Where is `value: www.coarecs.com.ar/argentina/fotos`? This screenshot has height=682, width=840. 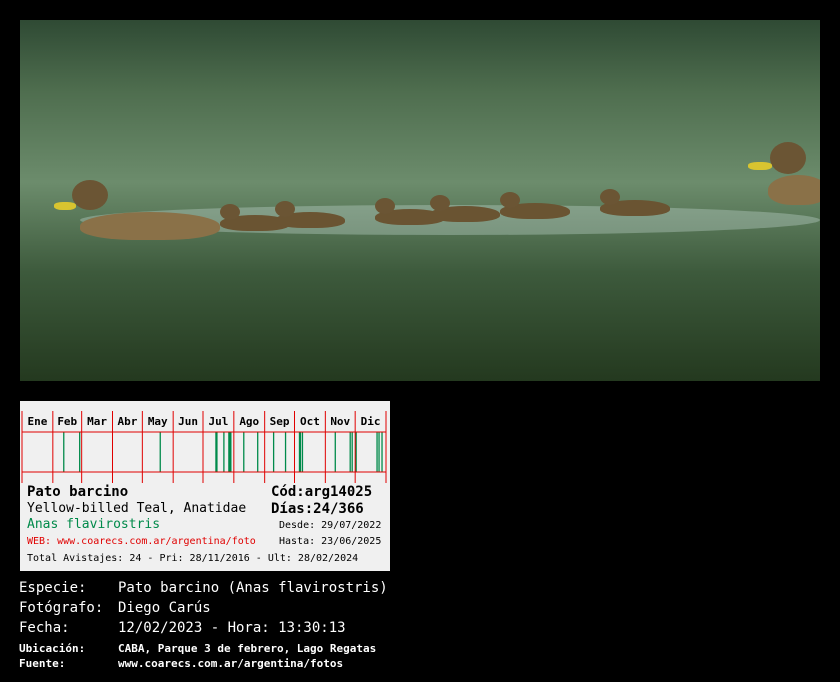
value: www.coarecs.com.ar/argentina/fotos is located at coordinates (231, 663).